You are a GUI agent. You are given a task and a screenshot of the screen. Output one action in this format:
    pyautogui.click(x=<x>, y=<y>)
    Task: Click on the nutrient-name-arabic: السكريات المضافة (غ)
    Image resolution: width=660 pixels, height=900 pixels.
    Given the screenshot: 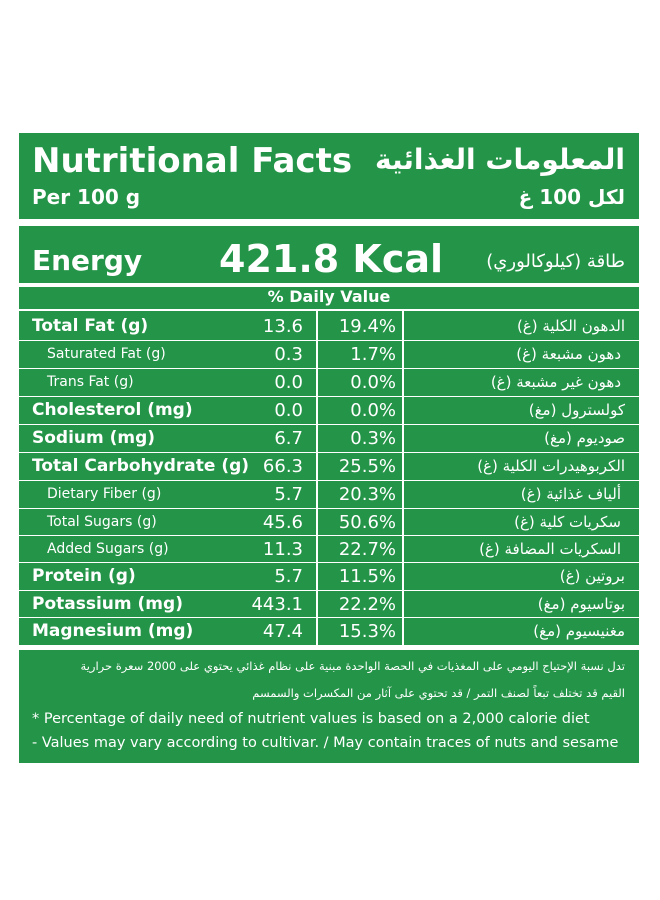 What is the action you would take?
    pyautogui.click(x=550, y=549)
    